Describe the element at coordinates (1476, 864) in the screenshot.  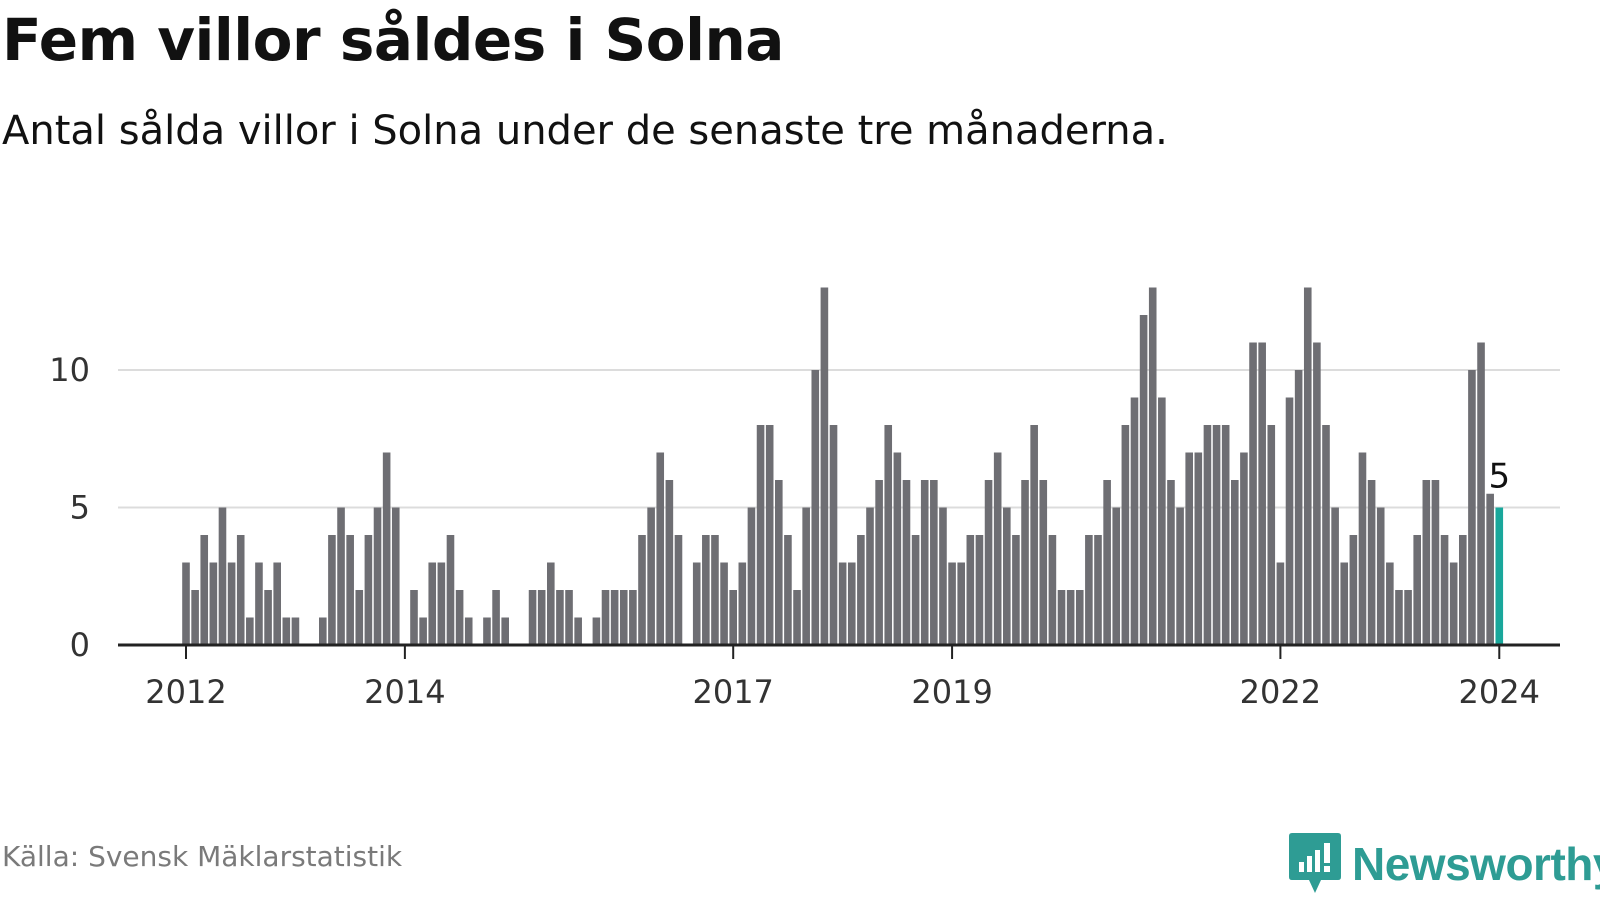
I see `brand-name: Newsworthy` at that location.